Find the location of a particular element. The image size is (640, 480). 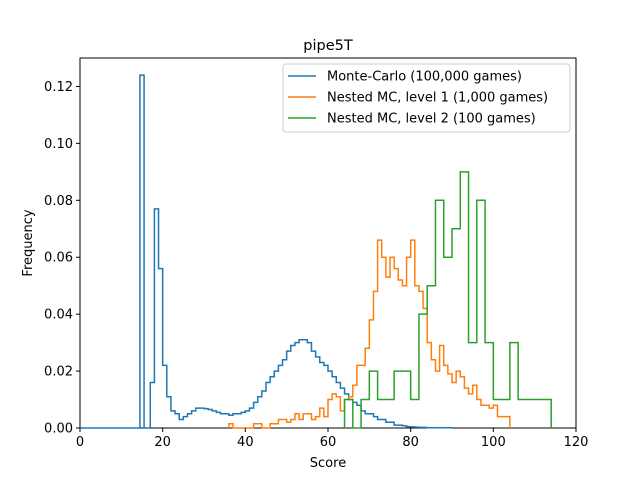

y-tick-label: 0.06 is located at coordinates (58, 258).